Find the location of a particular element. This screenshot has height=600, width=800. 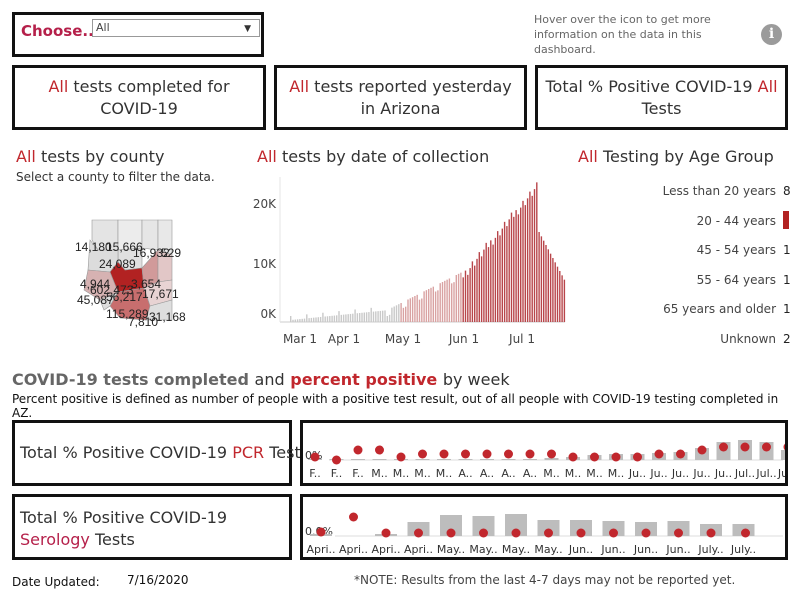

age-group-label: Unknown is located at coordinates (748, 339).